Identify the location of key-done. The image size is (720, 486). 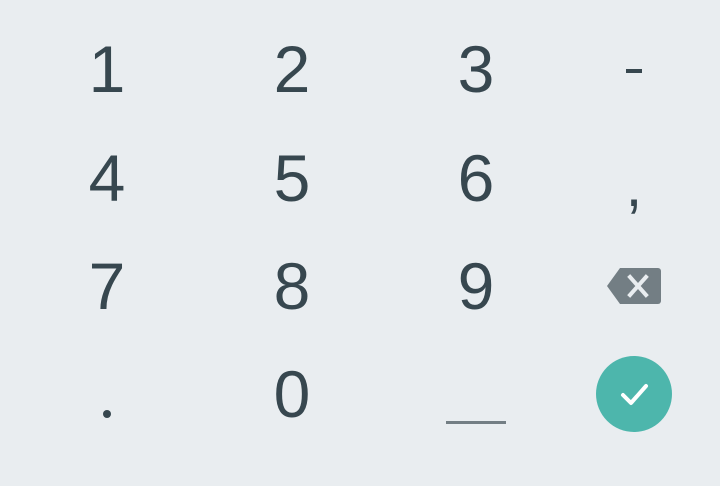
(634, 394).